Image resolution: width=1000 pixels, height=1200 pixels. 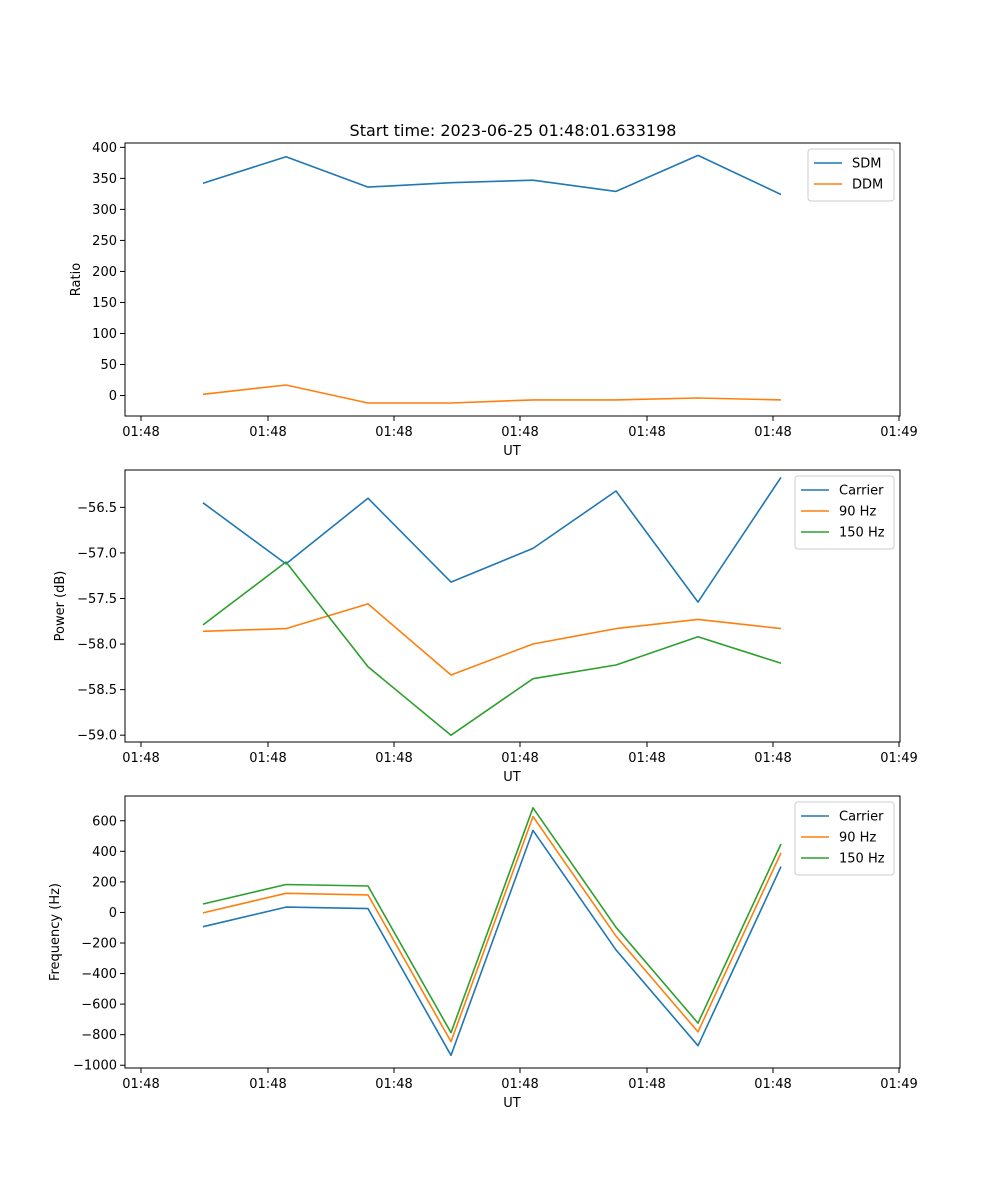 What do you see at coordinates (104, 821) in the screenshot?
I see `y-tick-label: 600` at bounding box center [104, 821].